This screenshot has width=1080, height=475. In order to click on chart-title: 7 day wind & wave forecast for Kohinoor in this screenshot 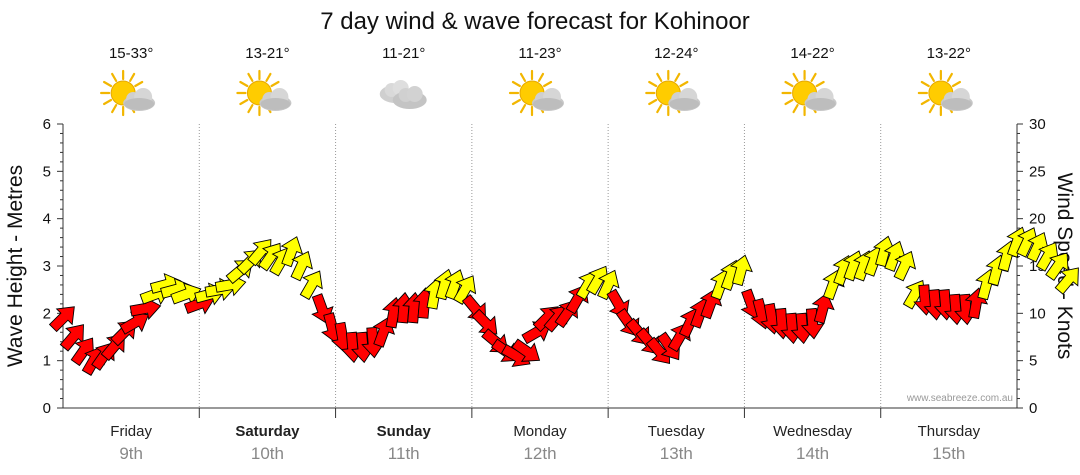, I will do `click(535, 21)`.